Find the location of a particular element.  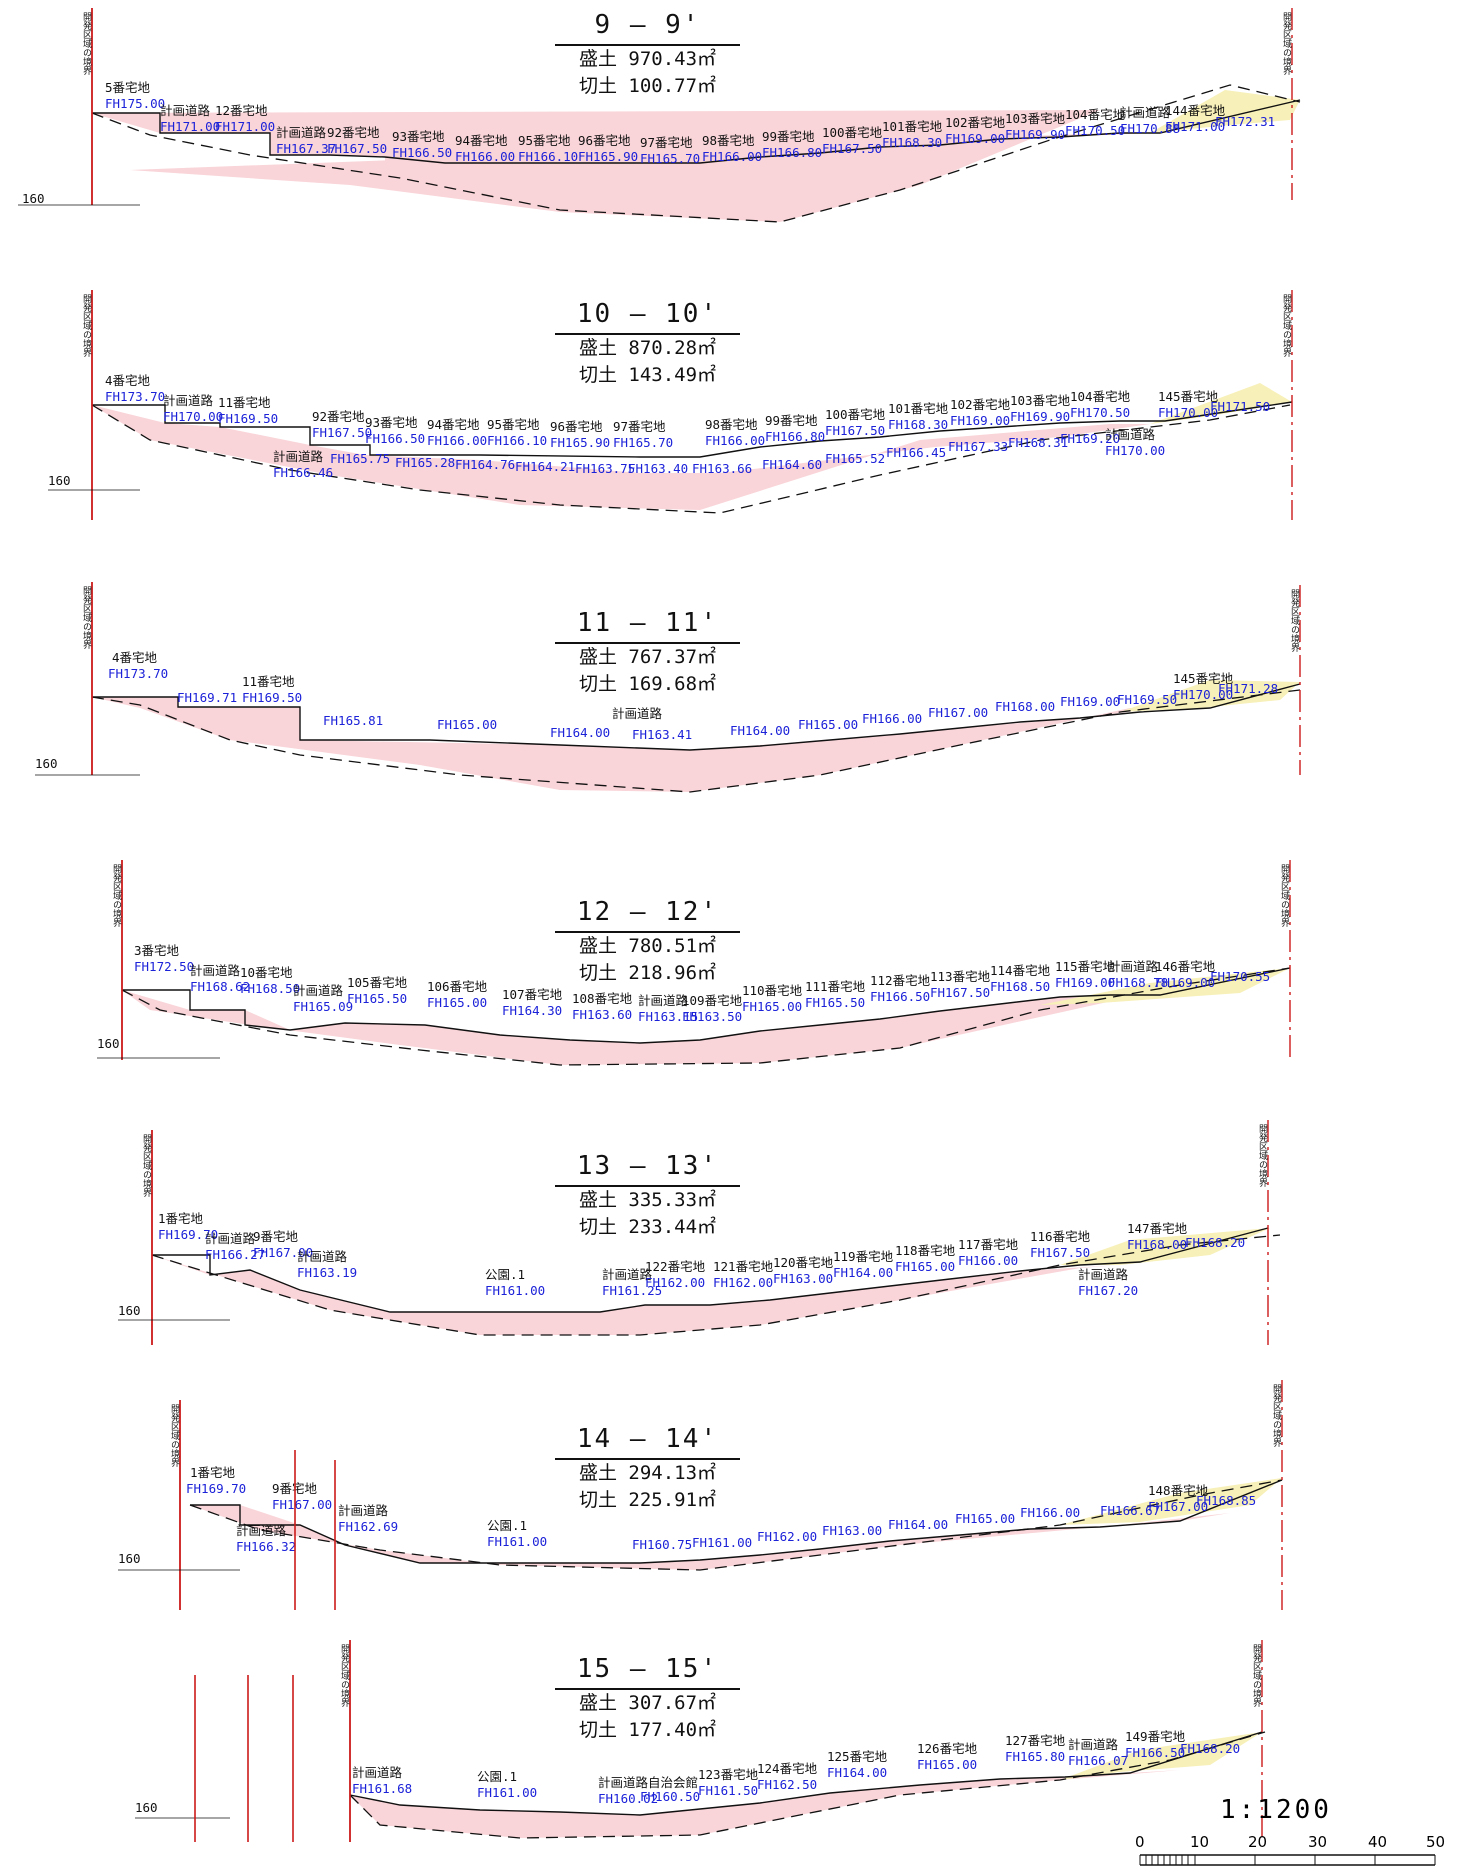

lot-label: 113番宅地 is located at coordinates (960, 976).